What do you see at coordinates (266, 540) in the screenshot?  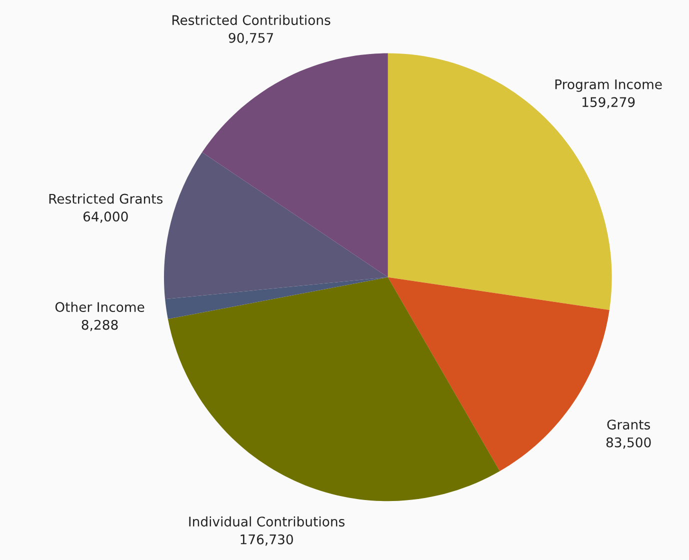 I see `data-label: 176,730` at bounding box center [266, 540].